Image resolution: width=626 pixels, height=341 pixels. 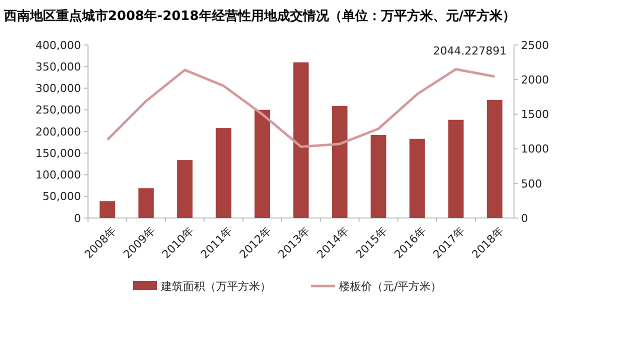 What do you see at coordinates (470, 51) in the screenshot?
I see `data-label: 2044.227891` at bounding box center [470, 51].